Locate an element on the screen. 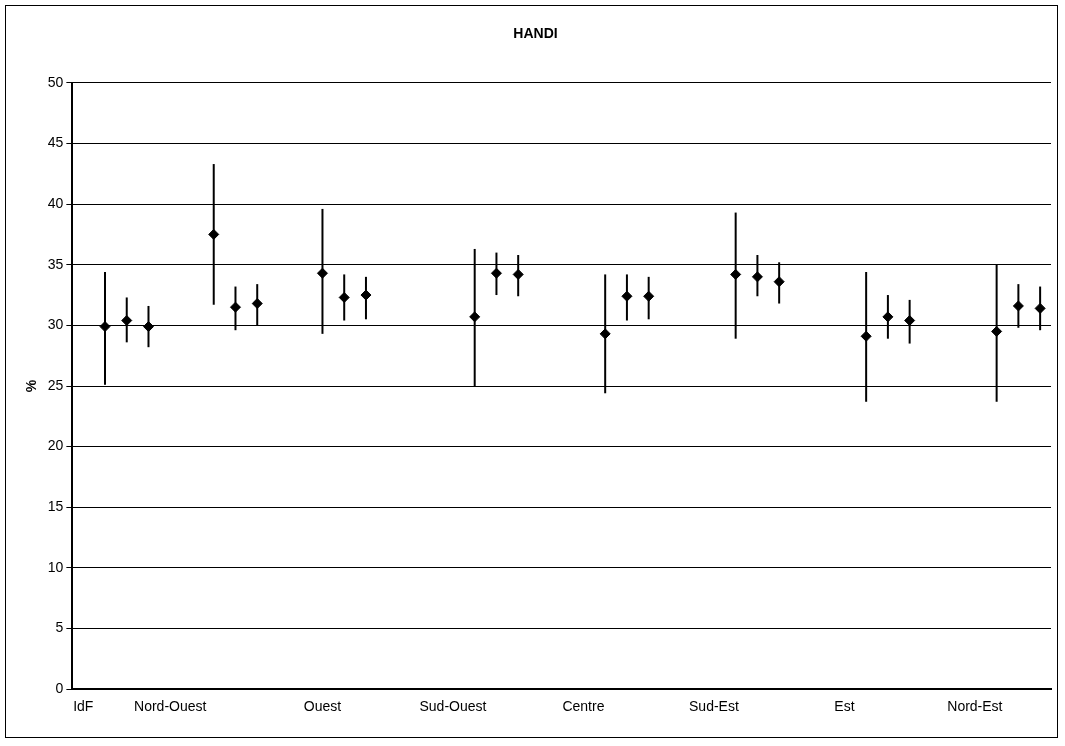 This screenshot has height=746, width=1065. x-tick-label: Sud-Est is located at coordinates (714, 706).